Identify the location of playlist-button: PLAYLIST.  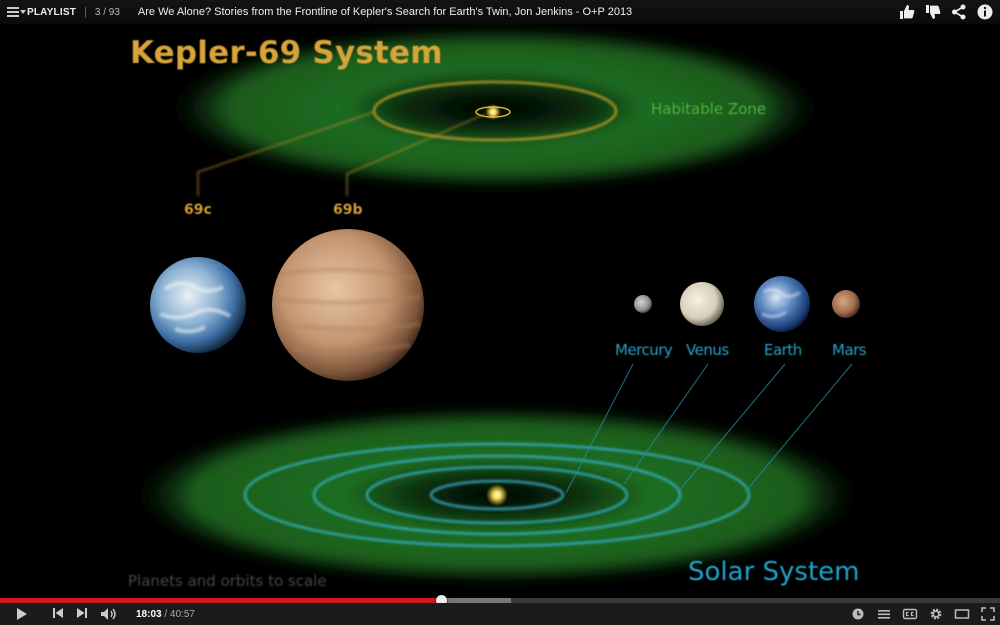
(52, 12).